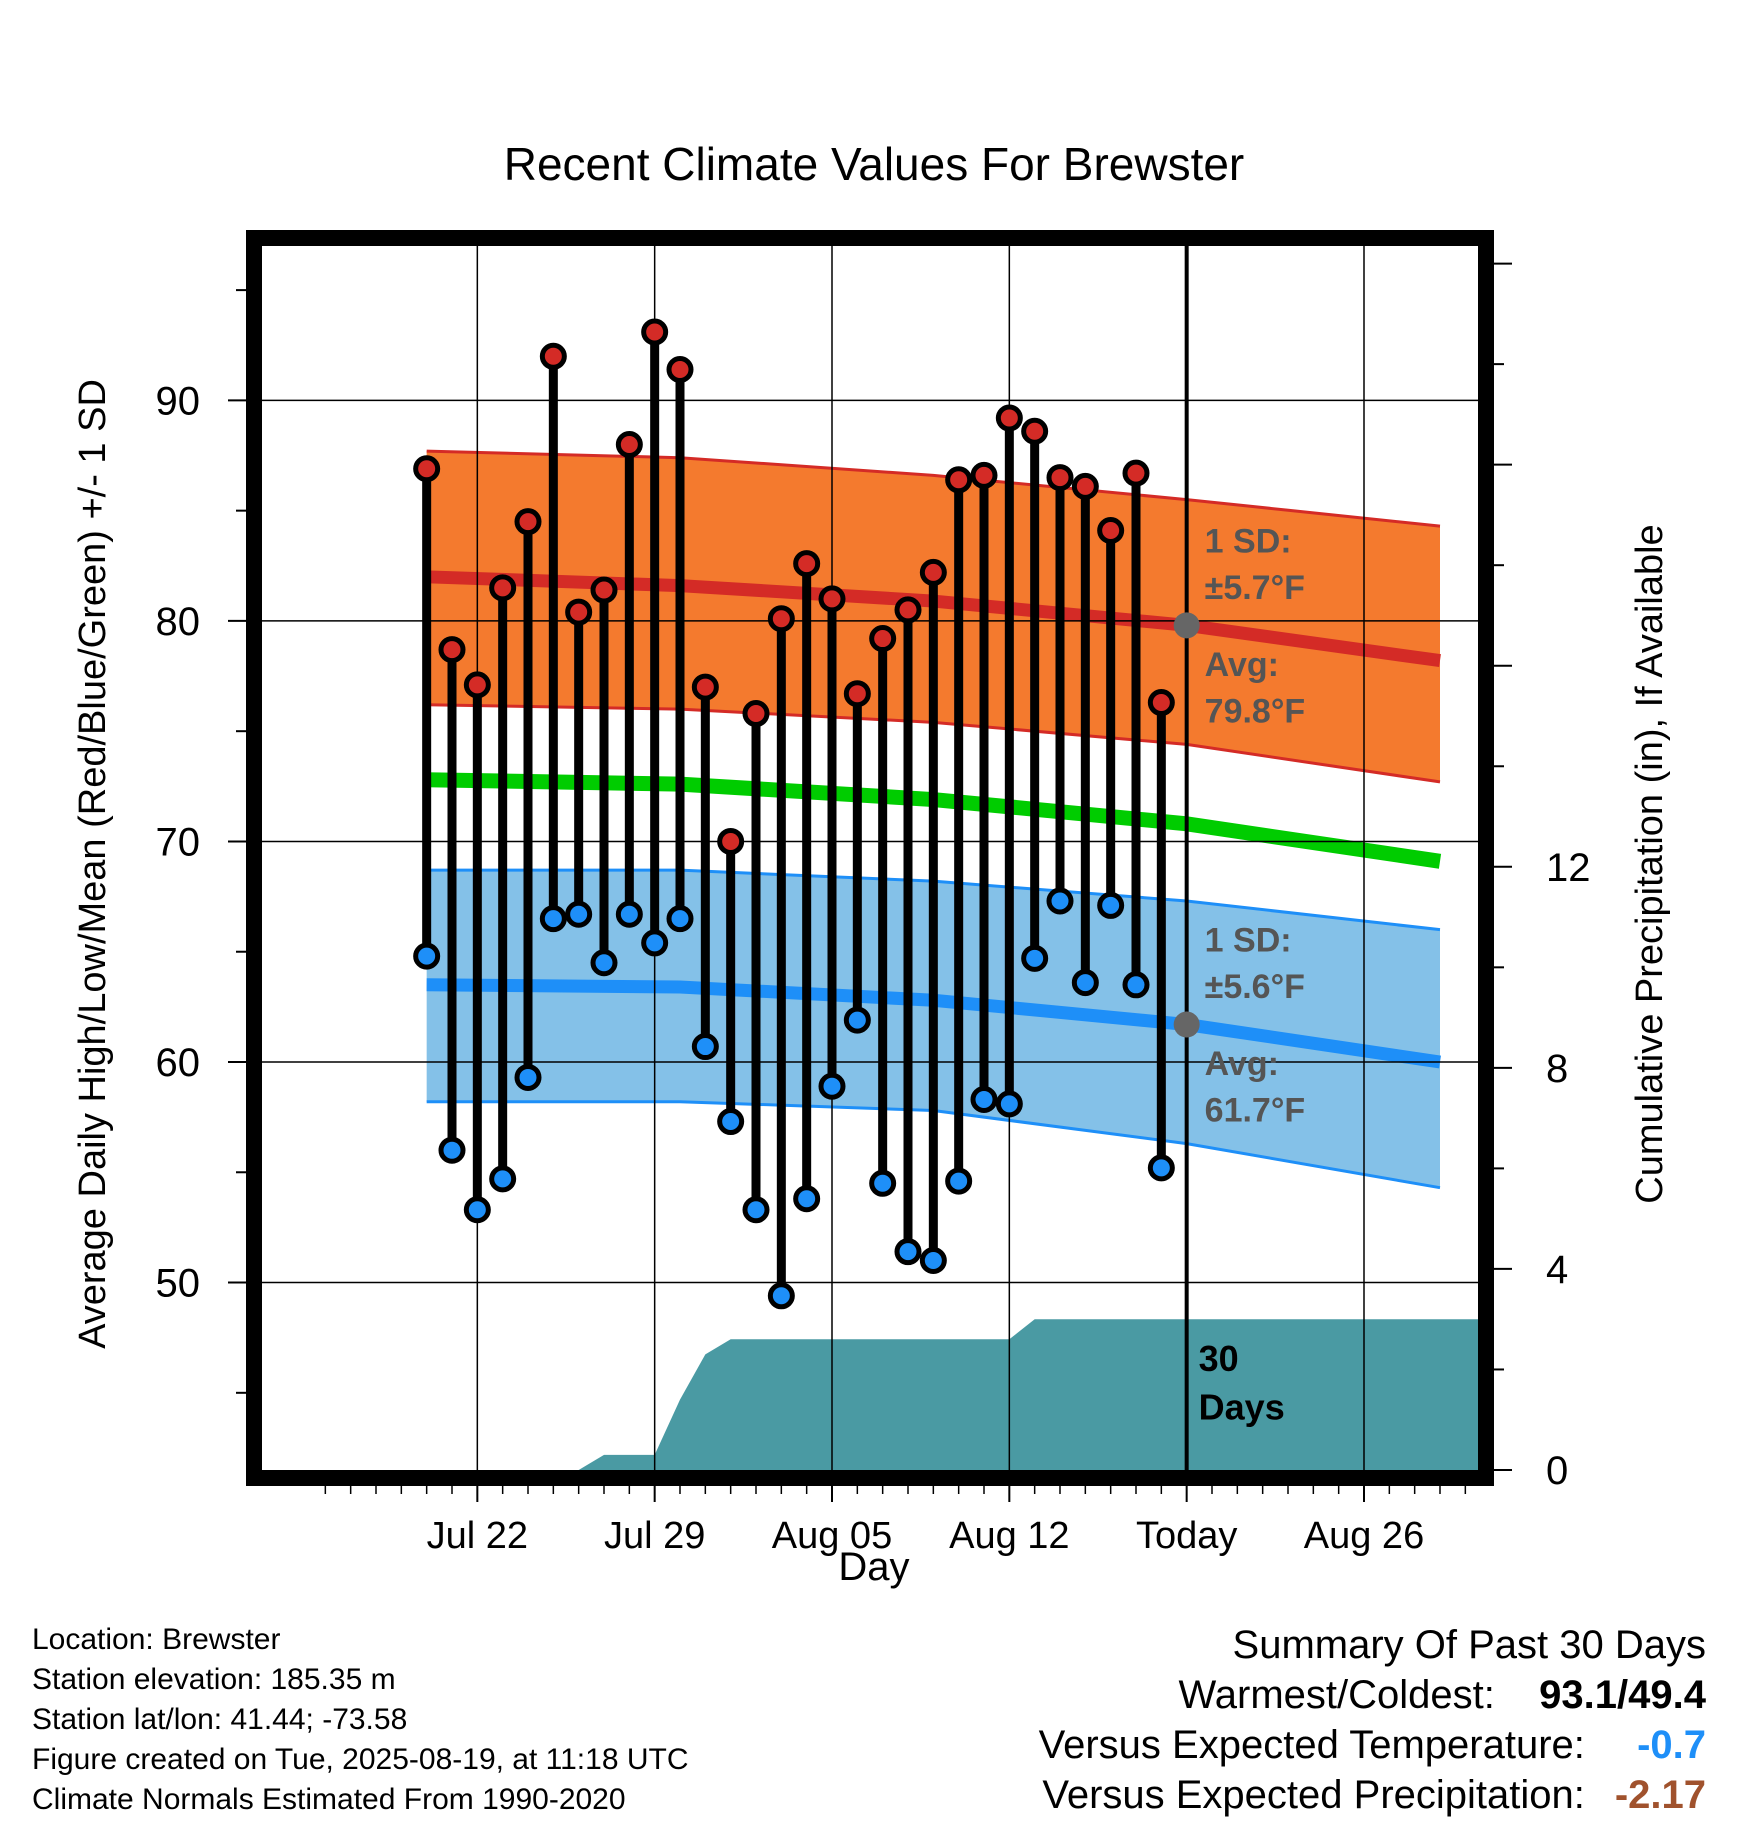  What do you see at coordinates (1242, 1406) in the screenshot?
I see `period-label-days: Days` at bounding box center [1242, 1406].